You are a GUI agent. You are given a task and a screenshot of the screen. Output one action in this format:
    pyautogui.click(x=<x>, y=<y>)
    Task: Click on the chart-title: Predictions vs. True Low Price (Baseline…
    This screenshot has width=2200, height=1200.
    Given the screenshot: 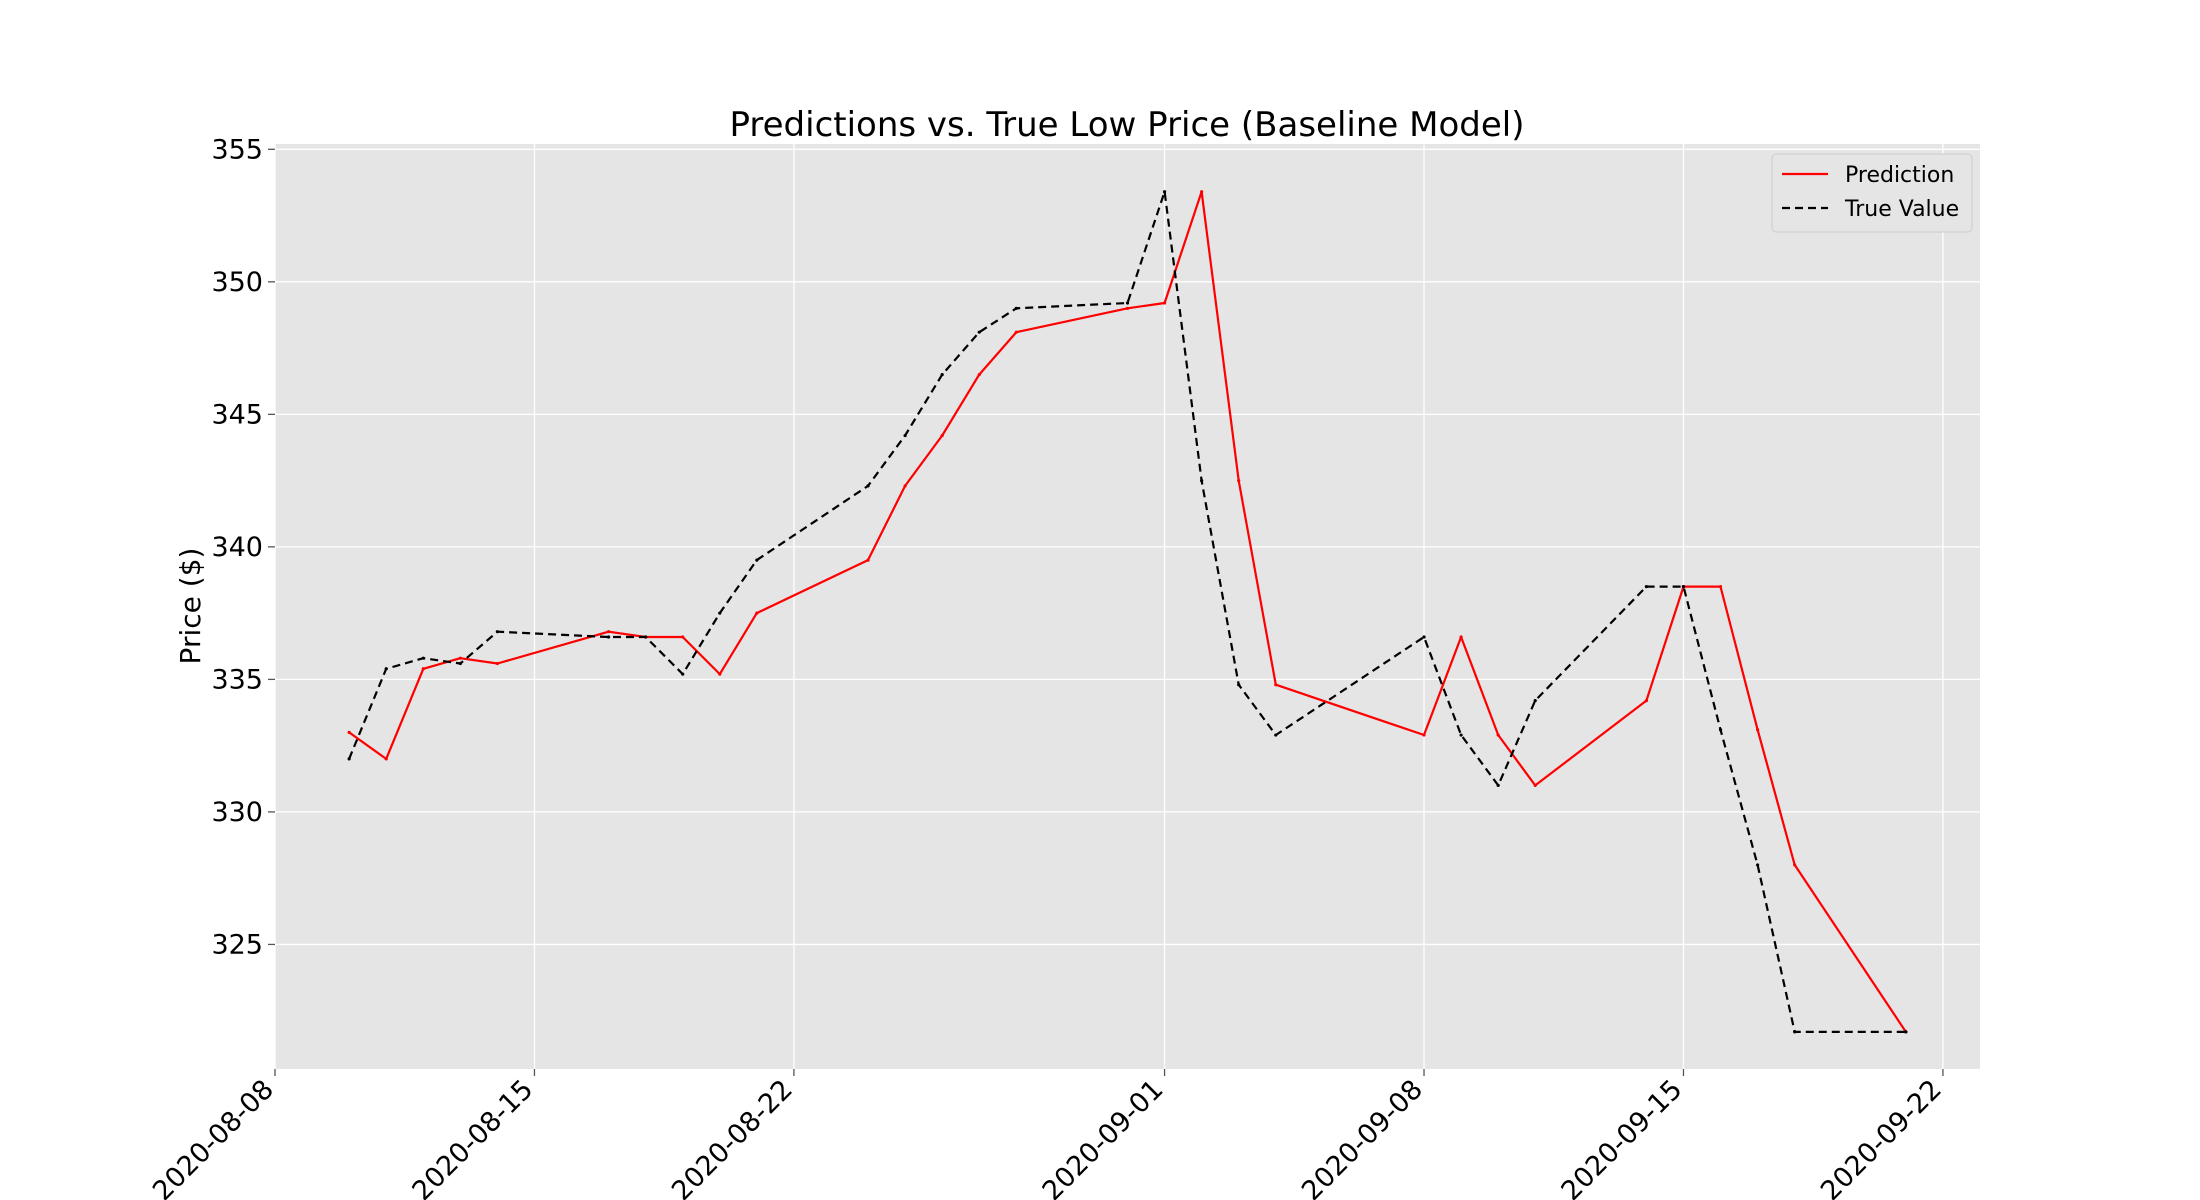 What is the action you would take?
    pyautogui.click(x=1127, y=125)
    